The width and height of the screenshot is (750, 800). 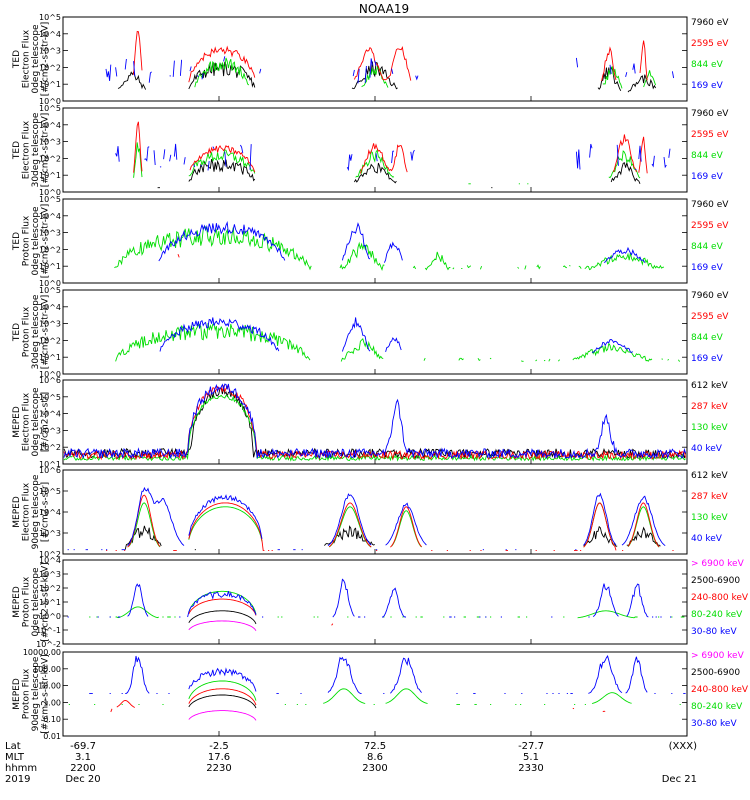 I want to click on x-tick-label: Dec 21, so click(x=679, y=779).